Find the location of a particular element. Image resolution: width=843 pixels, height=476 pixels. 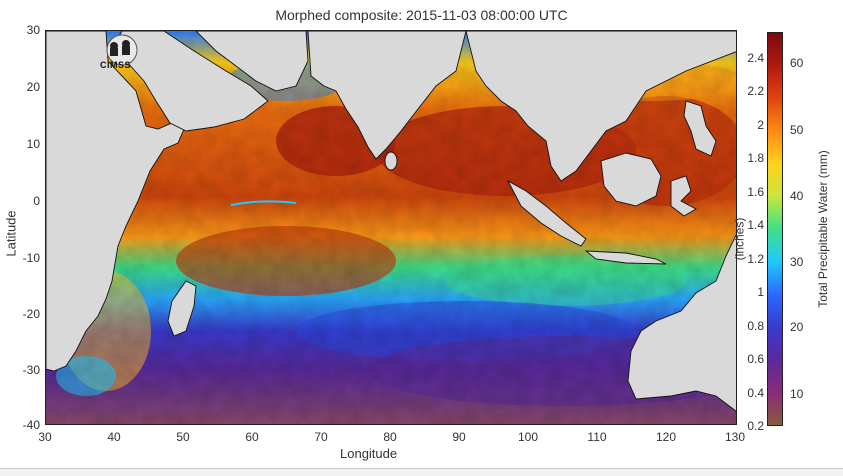

colorbar-inch-tick: 0.2 is located at coordinates (755, 426).